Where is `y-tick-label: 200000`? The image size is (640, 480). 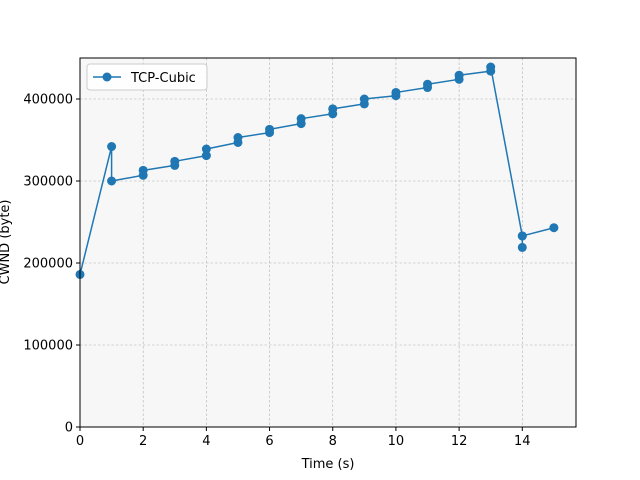
y-tick-label: 200000 is located at coordinates (48, 264).